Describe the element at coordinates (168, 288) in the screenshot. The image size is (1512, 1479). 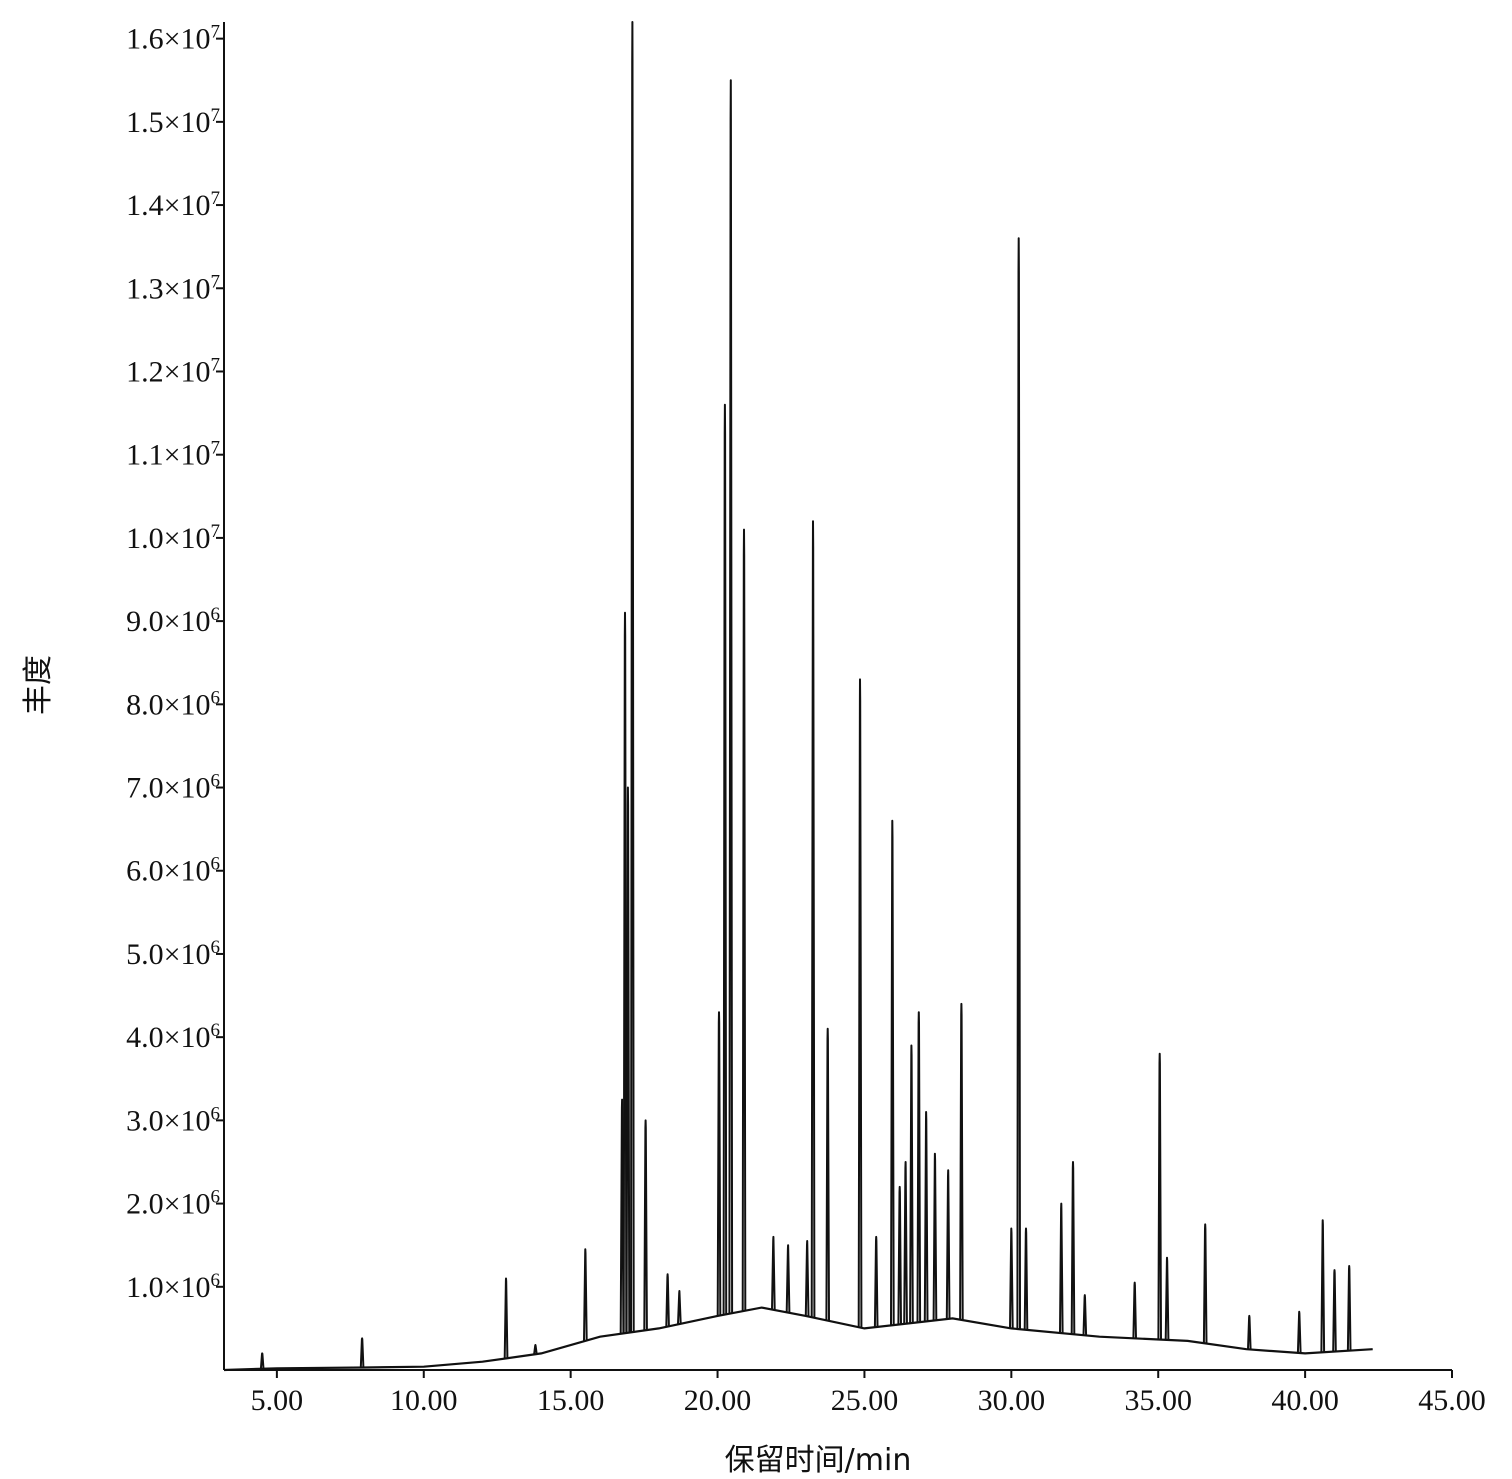
I see `y-tick-mantissa: 1.3×10` at that location.